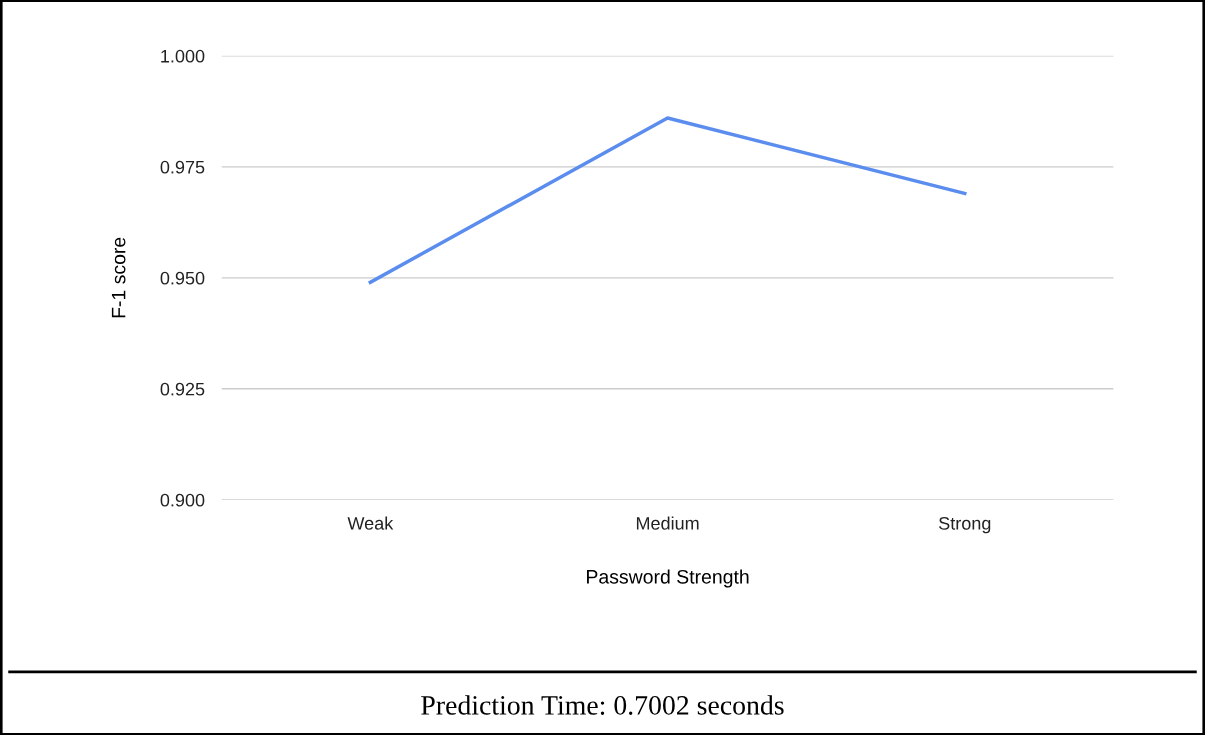 Image resolution: width=1205 pixels, height=735 pixels. Describe the element at coordinates (602, 705) in the screenshot. I see `text: Prediction Time: 0.7002 seconds` at that location.